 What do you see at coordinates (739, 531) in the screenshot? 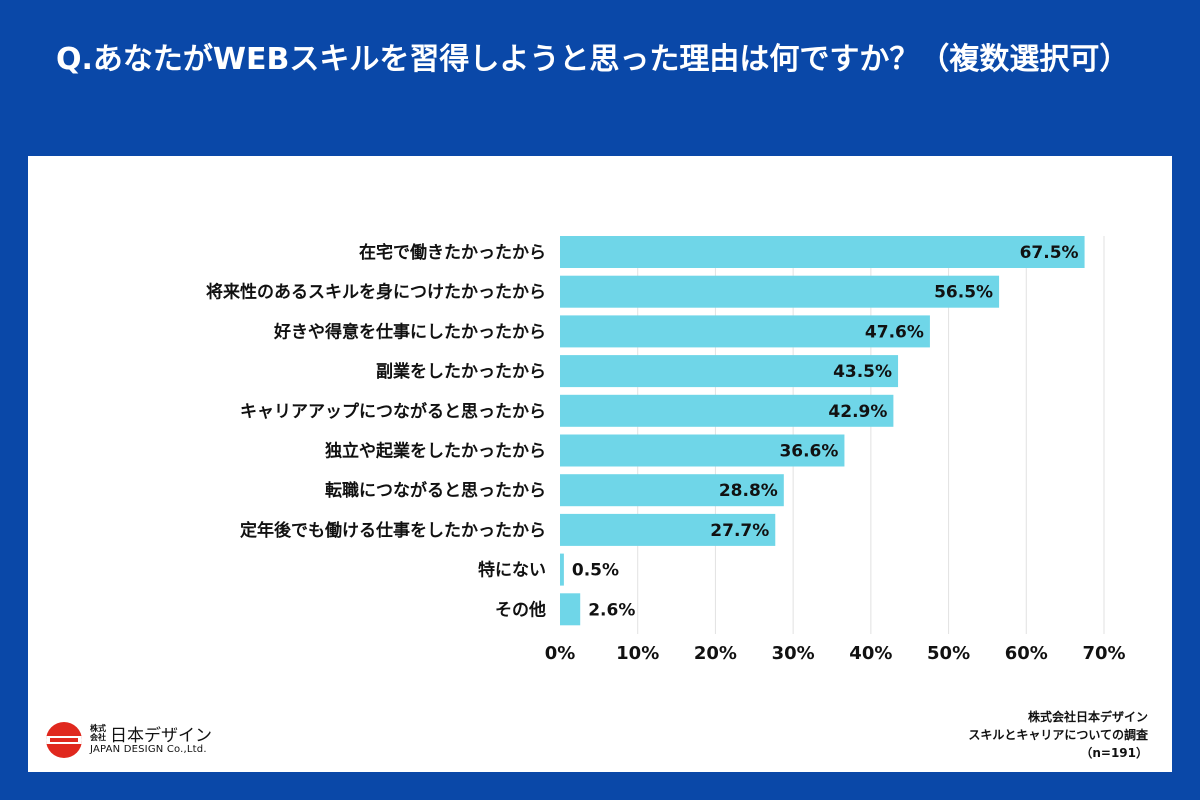
I see `value-label: 27.7%` at bounding box center [739, 531].